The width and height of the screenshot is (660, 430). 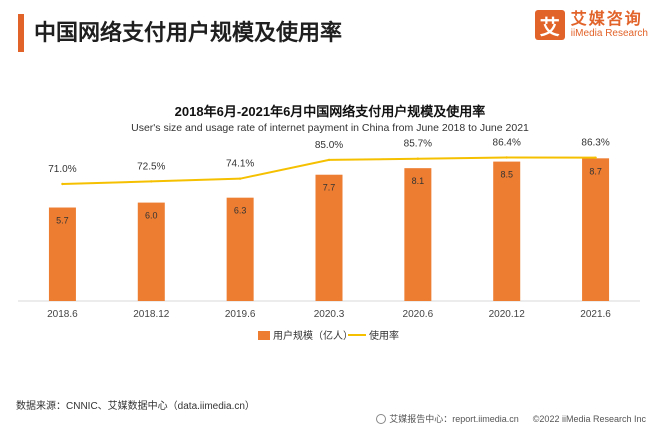 I want to click on x-tick-label-2020.3: 2020.3, so click(x=329, y=314).